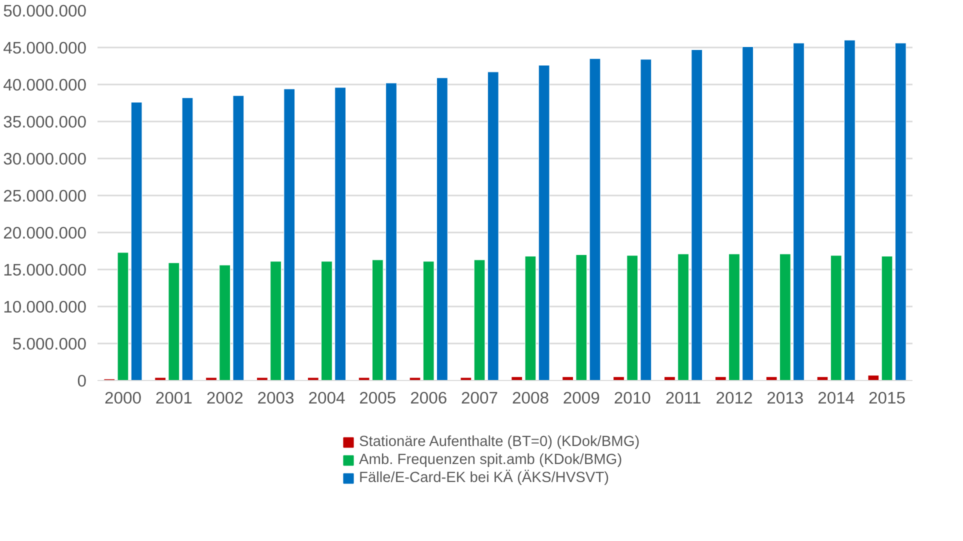  I want to click on x-tick-label: 2013, so click(785, 398).